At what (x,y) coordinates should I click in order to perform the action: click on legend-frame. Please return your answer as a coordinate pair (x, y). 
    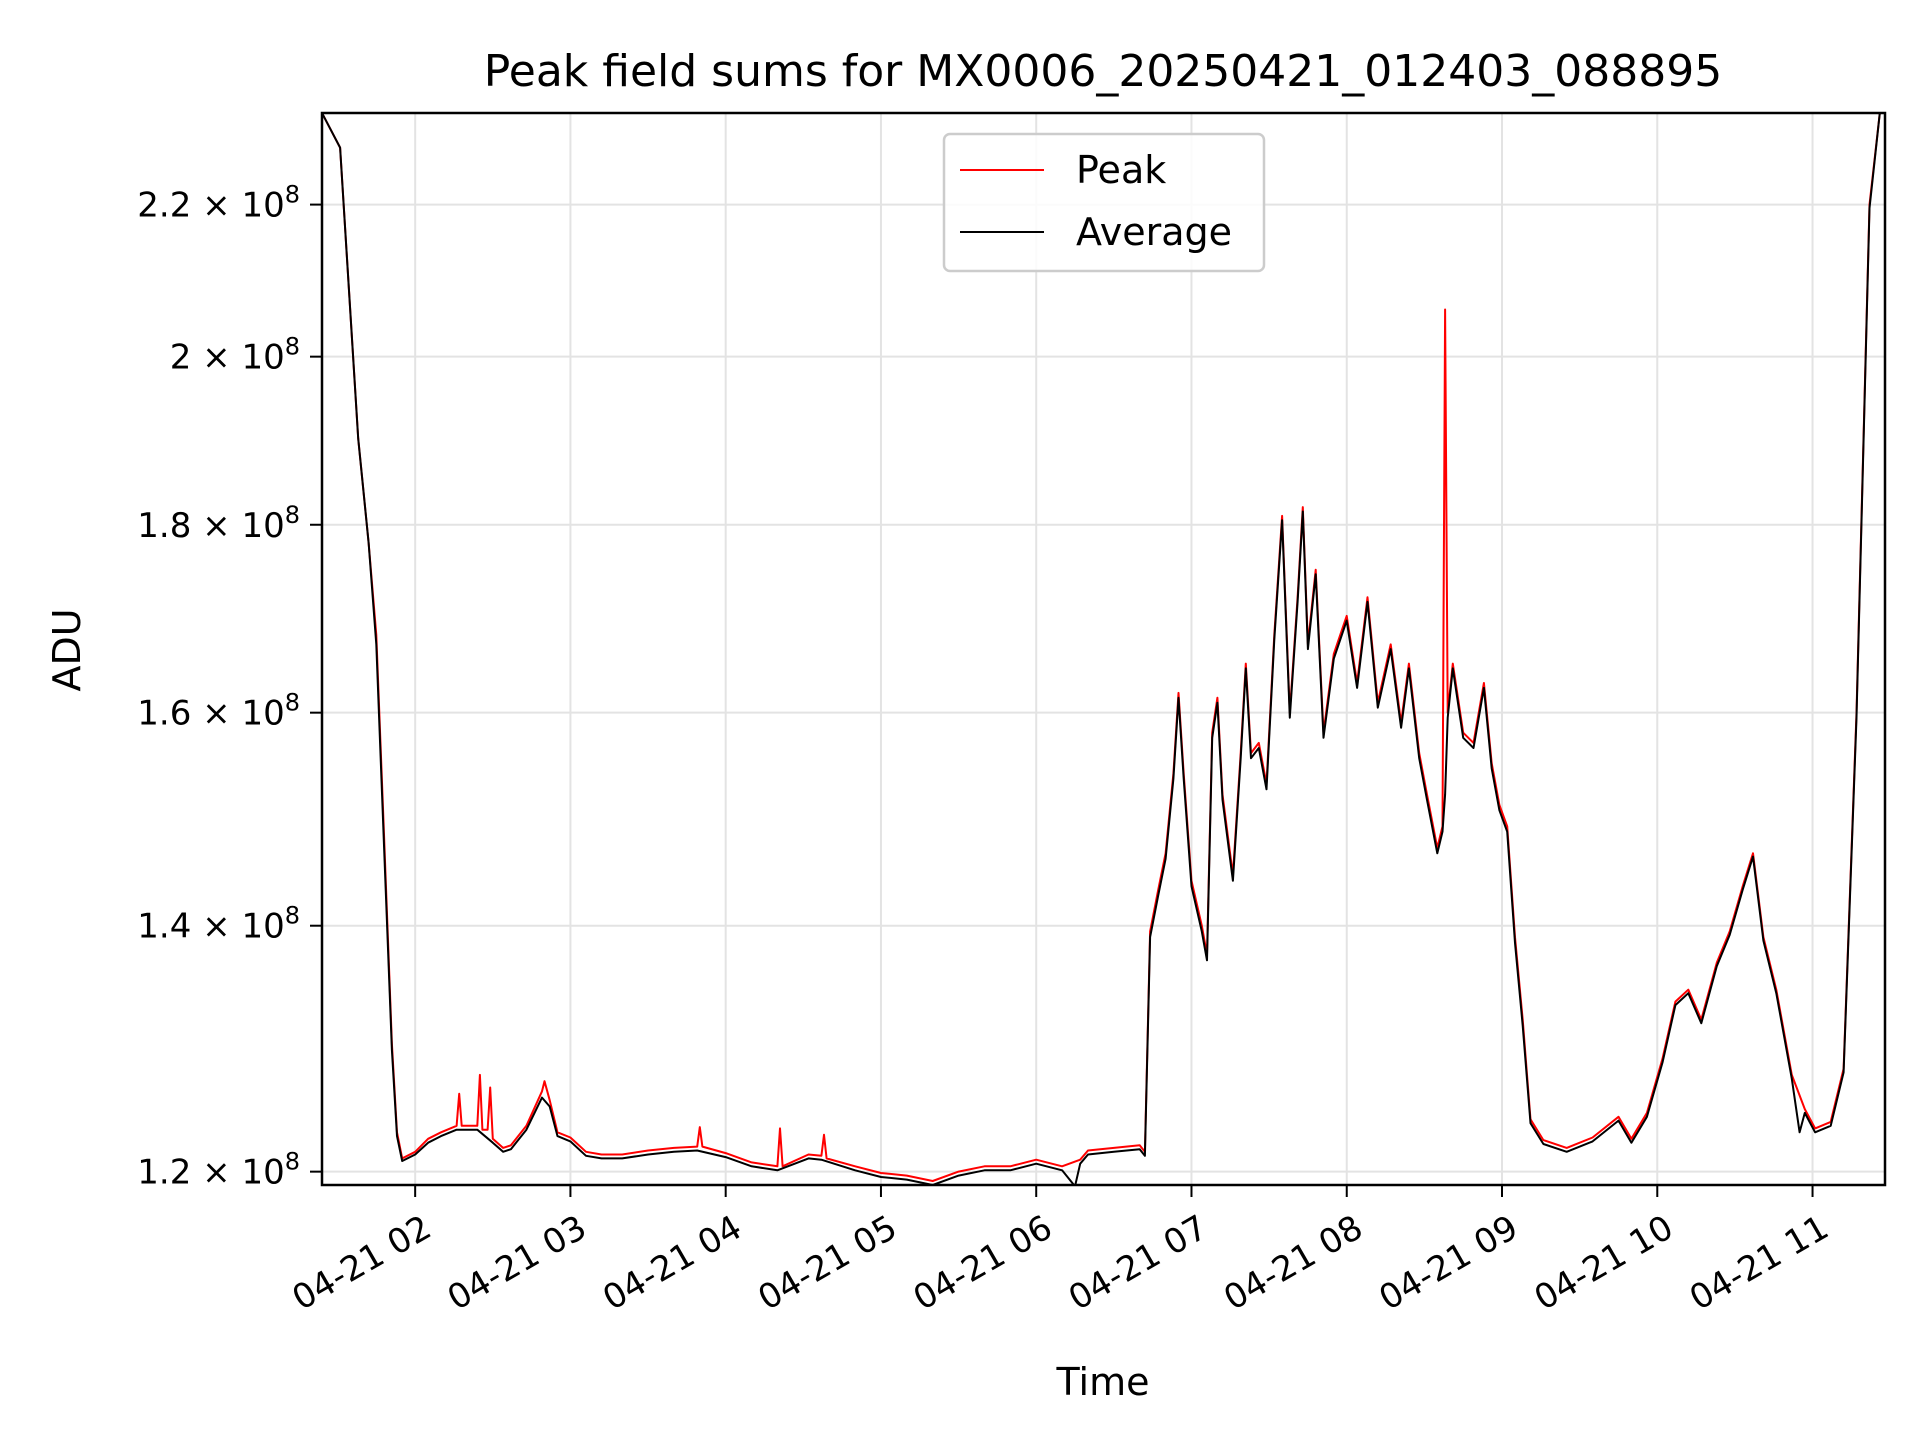
    Looking at the image, I should click on (1104, 202).